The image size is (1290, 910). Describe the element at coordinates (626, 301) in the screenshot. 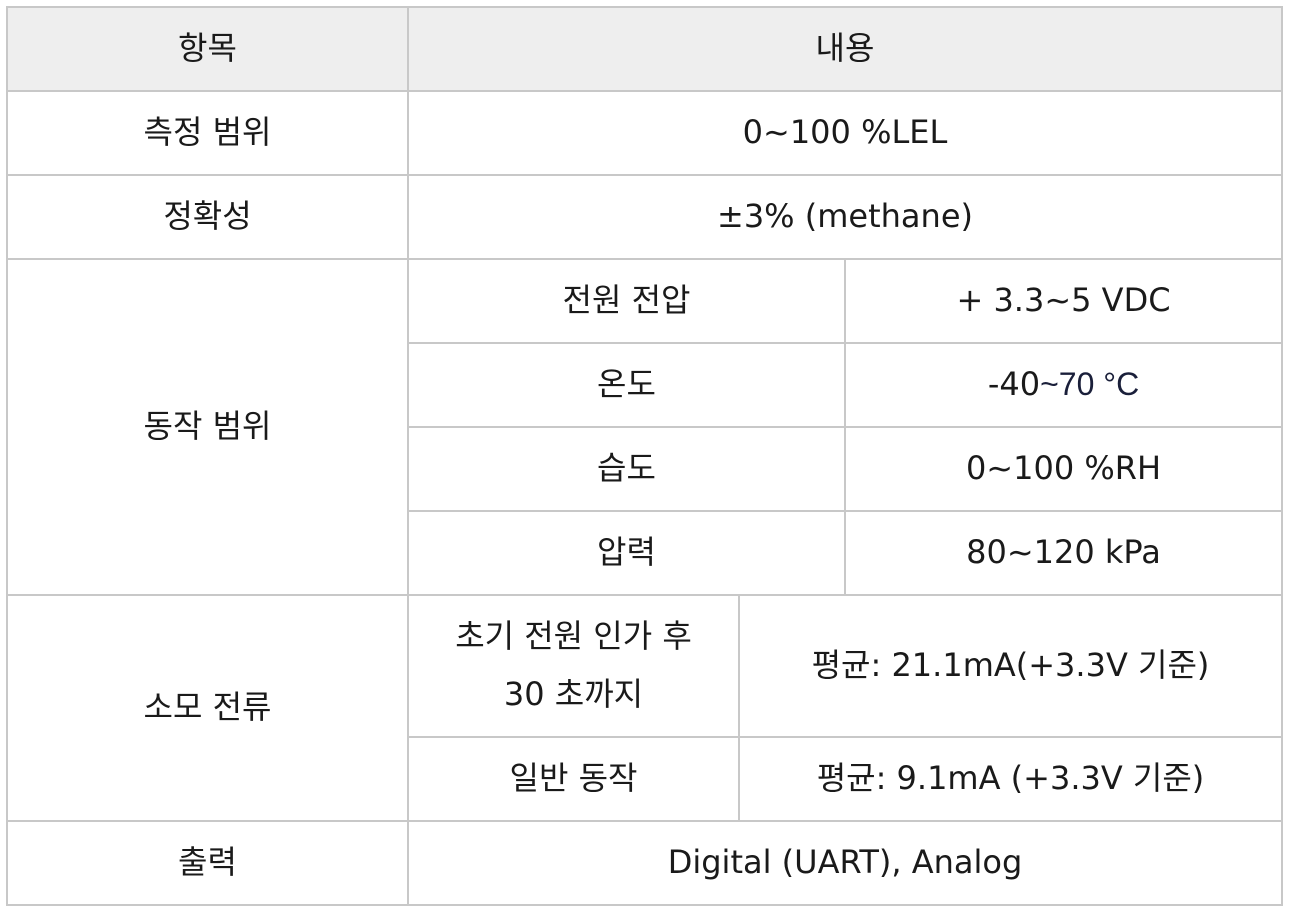

I see `supply-voltage-label: 전원 전압` at that location.